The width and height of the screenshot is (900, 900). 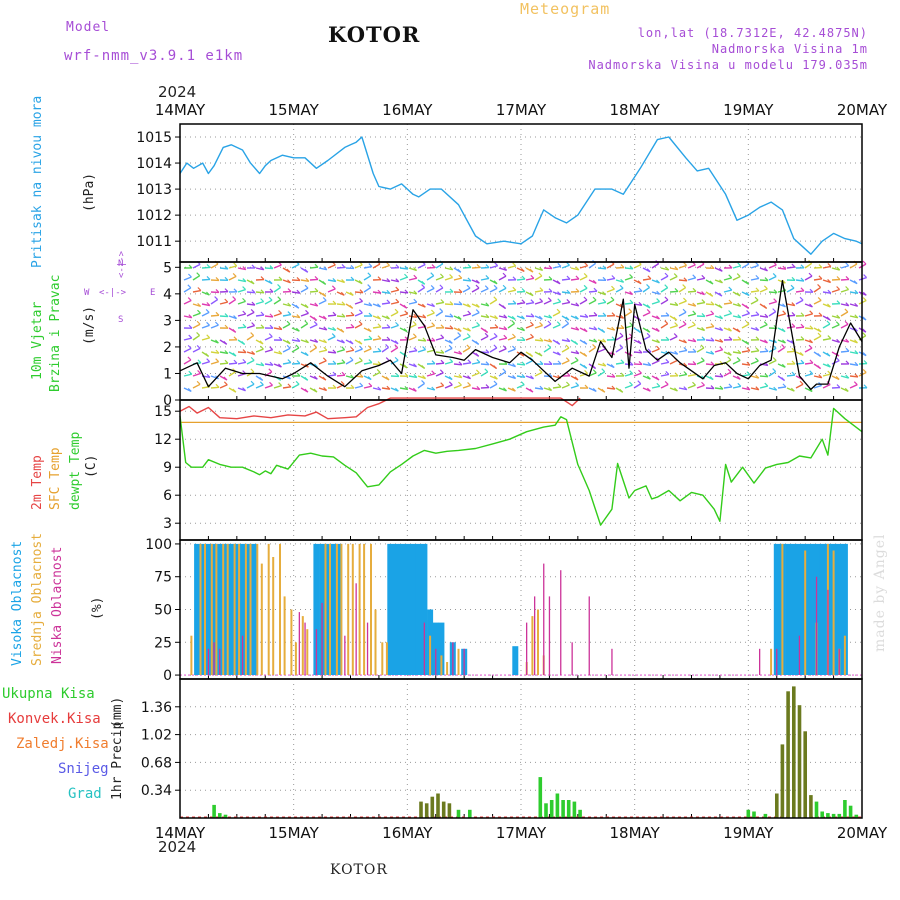 What do you see at coordinates (156, 736) in the screenshot?
I see `y-tick-label: 1.02` at bounding box center [156, 736].